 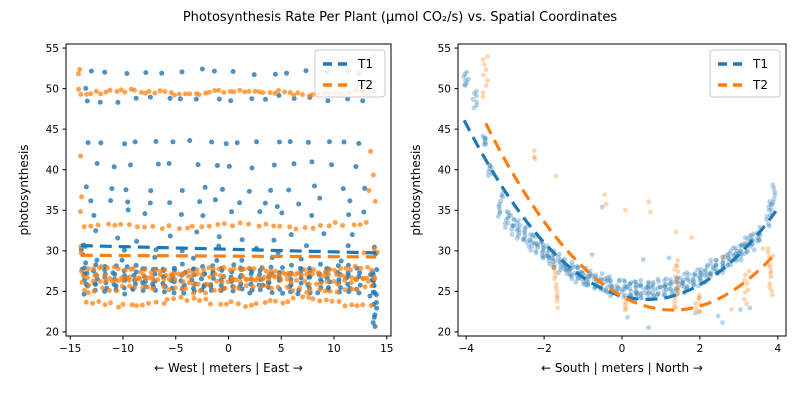 What do you see at coordinates (70, 349) in the screenshot?
I see `x-tick-label: −15` at bounding box center [70, 349].